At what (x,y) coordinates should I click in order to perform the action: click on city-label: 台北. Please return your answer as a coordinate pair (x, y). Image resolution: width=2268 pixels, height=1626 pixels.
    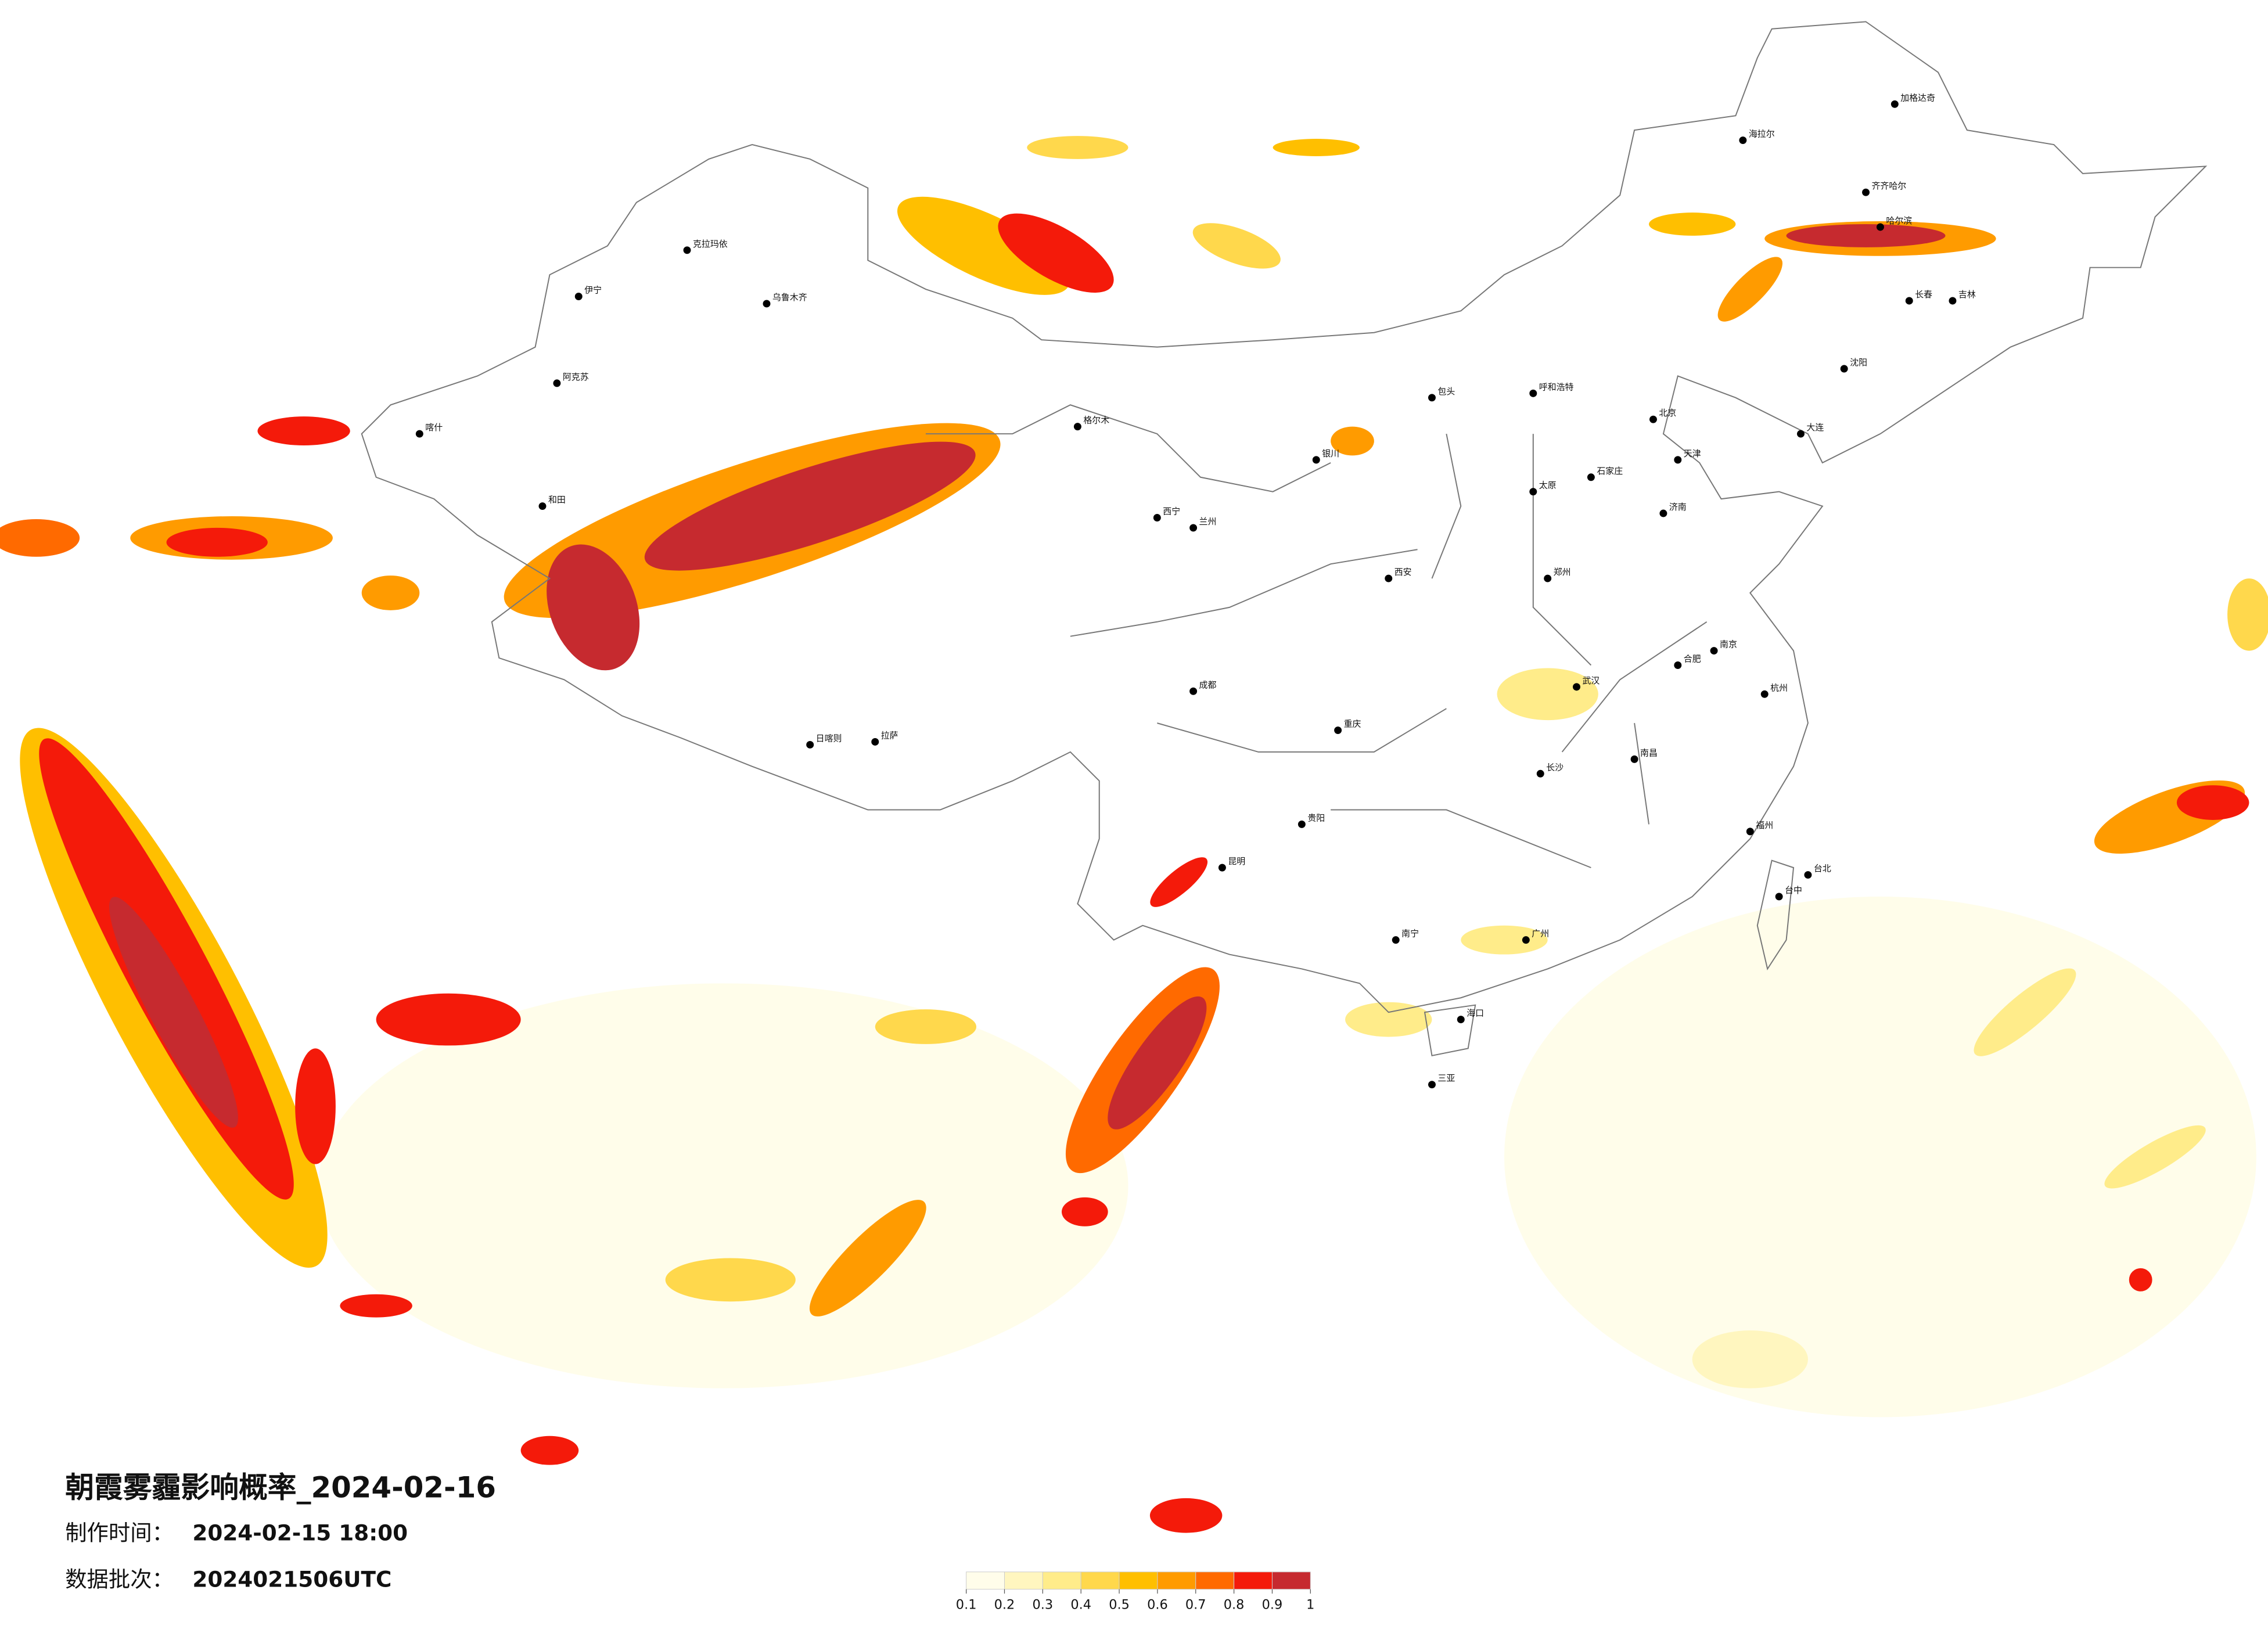
    Looking at the image, I should click on (1822, 869).